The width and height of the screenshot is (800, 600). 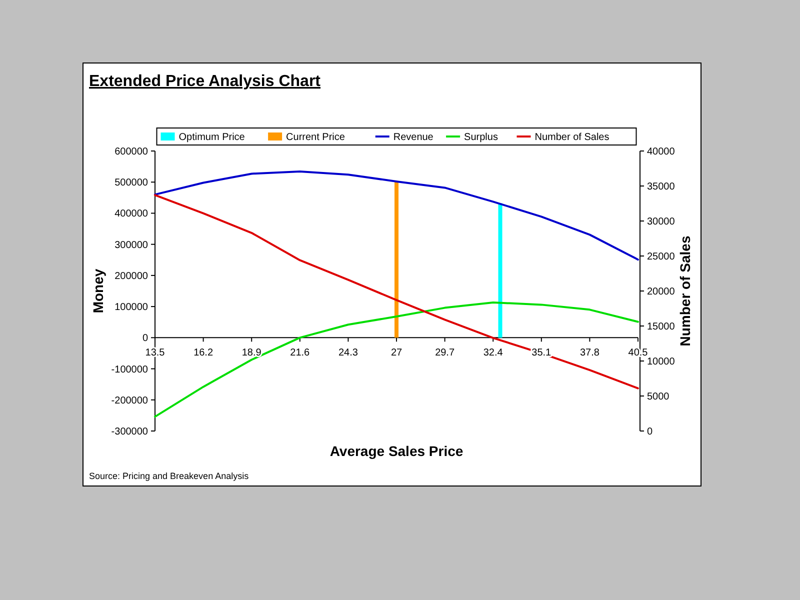 What do you see at coordinates (204, 353) in the screenshot?
I see `x-tick-label: 16.2` at bounding box center [204, 353].